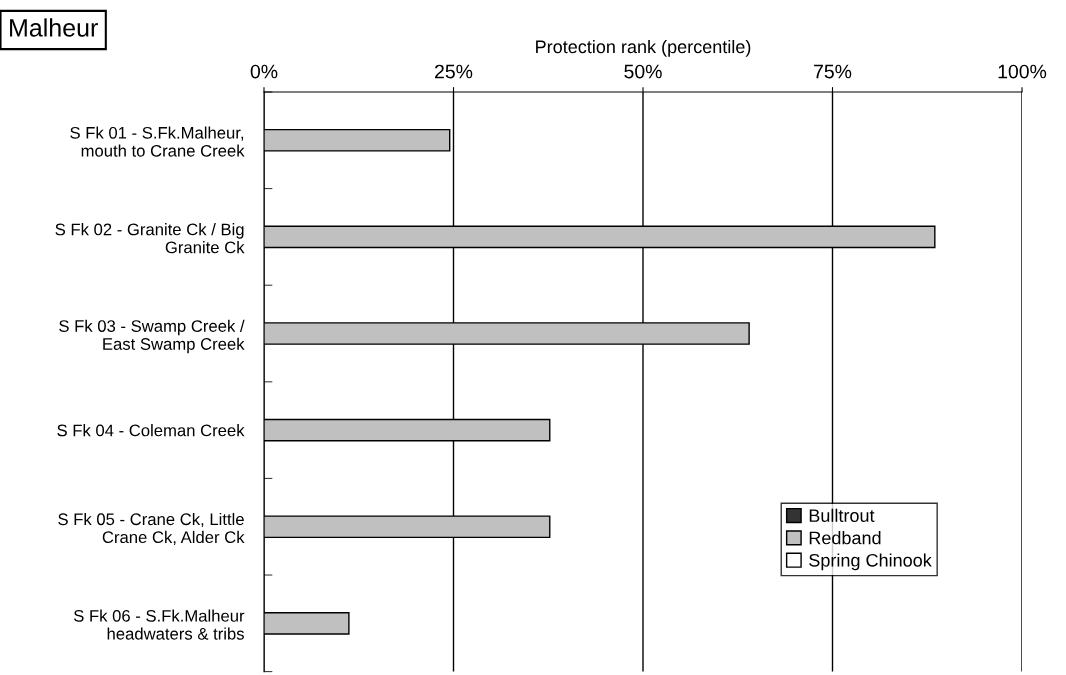 The width and height of the screenshot is (1066, 675). What do you see at coordinates (150, 238) in the screenshot?
I see `y-tick-label: S Fk 02 - Granite Ck / Big Granite Ck` at bounding box center [150, 238].